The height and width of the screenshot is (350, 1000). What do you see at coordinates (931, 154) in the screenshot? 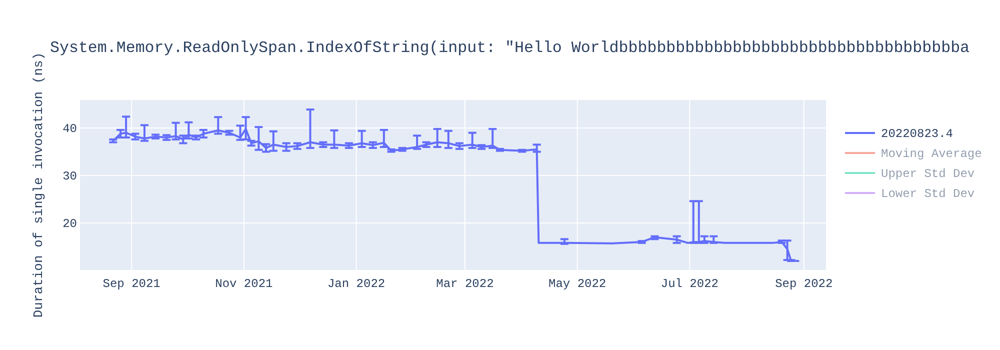
I see `legend-label: Moving Average` at bounding box center [931, 154].